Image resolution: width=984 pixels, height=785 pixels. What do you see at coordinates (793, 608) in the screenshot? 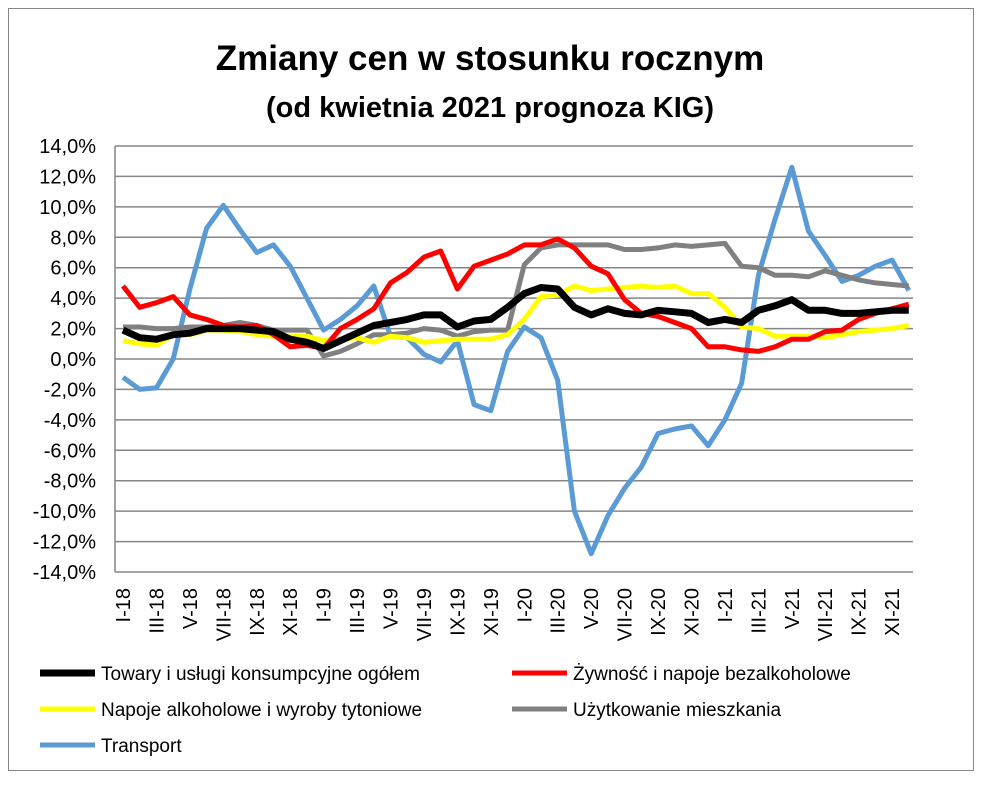
I see `x-tick-label: V-21` at bounding box center [793, 608].